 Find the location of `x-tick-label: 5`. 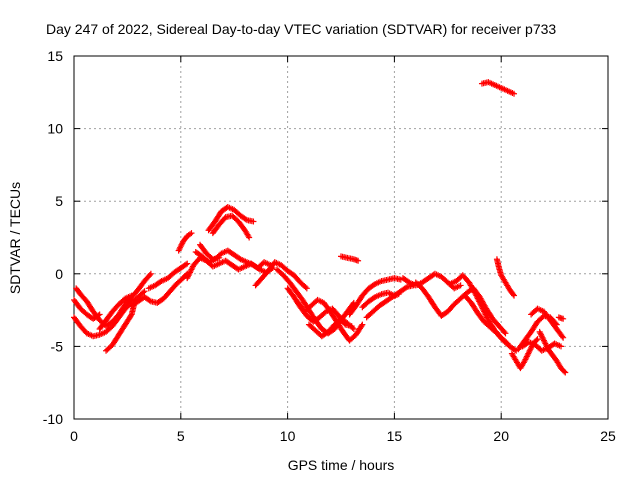

x-tick-label: 5 is located at coordinates (181, 436).